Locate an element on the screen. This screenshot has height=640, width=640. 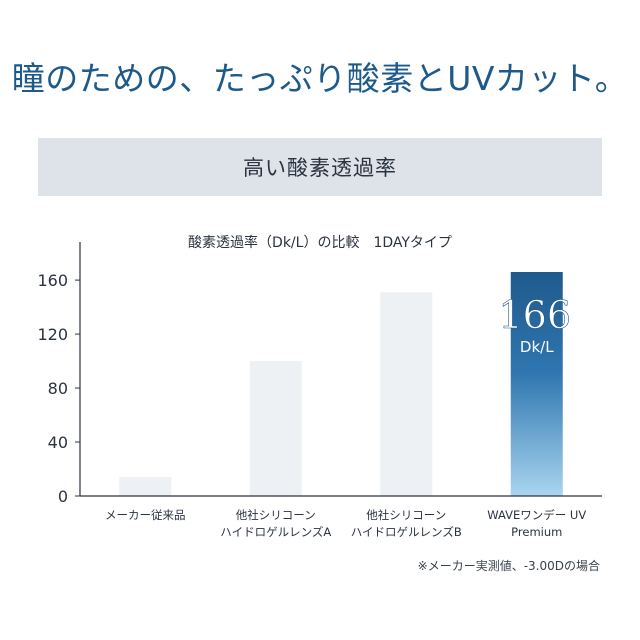
section-title: 高い酸素透過率 is located at coordinates (320, 168).